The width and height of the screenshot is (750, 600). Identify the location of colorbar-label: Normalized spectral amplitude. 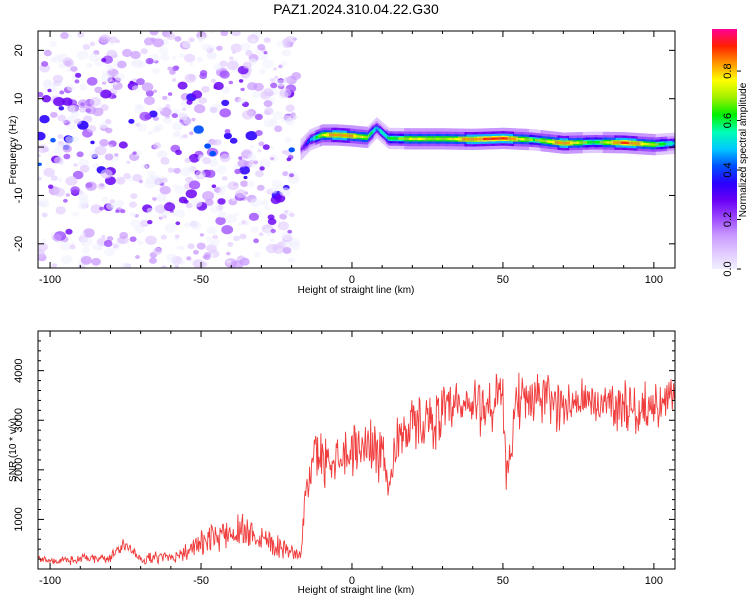
(743, 149).